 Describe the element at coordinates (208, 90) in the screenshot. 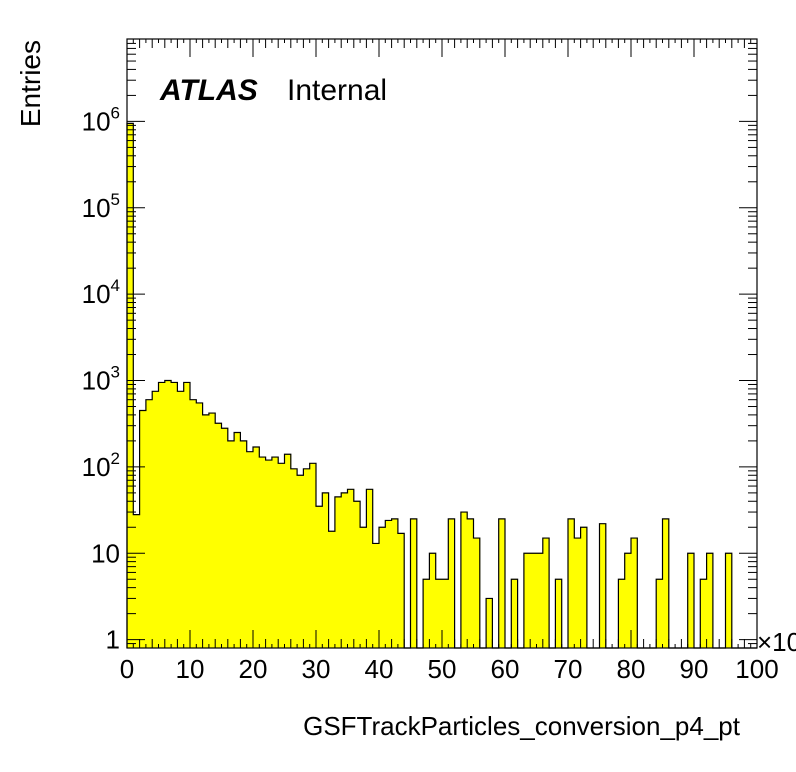

I see `atlas-label: ATLAS` at that location.